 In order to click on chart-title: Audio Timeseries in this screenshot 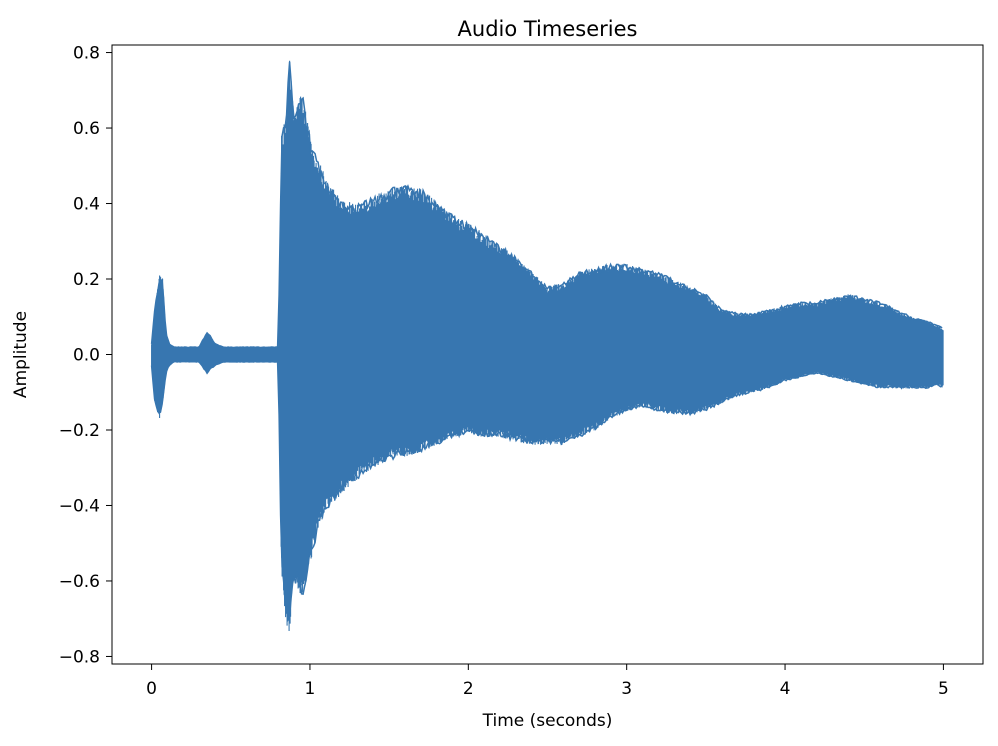, I will do `click(548, 29)`.